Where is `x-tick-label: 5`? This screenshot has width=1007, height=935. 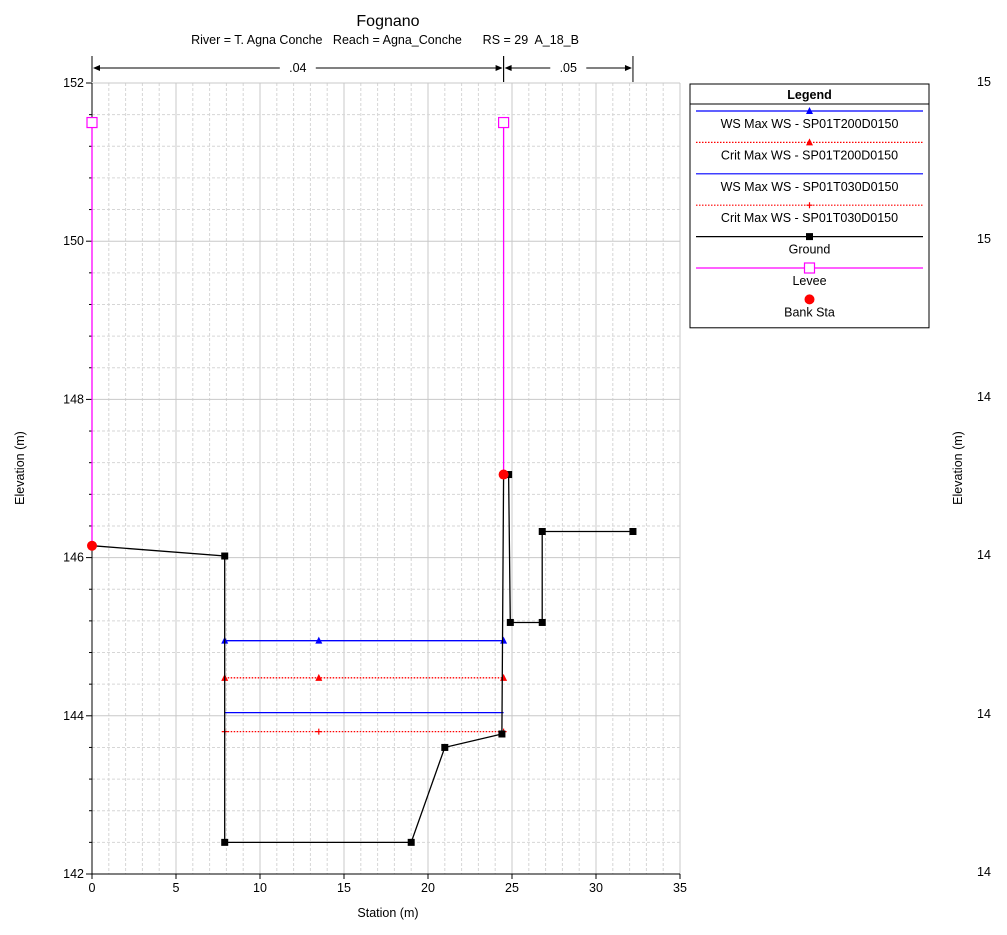 x-tick-label: 5 is located at coordinates (176, 888).